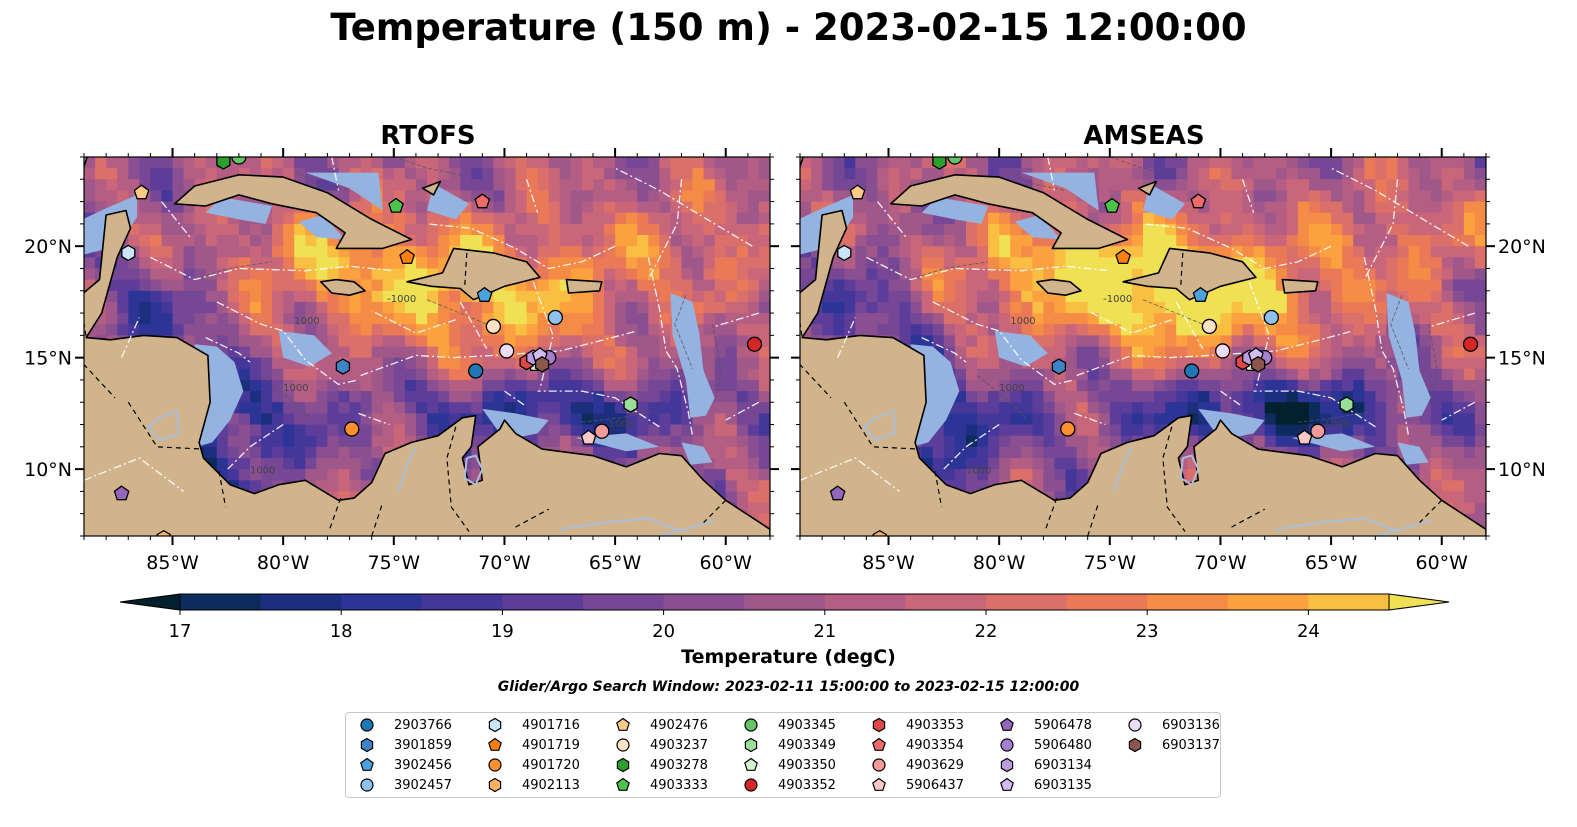 This screenshot has width=1577, height=827. What do you see at coordinates (150, 602) in the screenshot?
I see `colorbar-extend-low` at bounding box center [150, 602].